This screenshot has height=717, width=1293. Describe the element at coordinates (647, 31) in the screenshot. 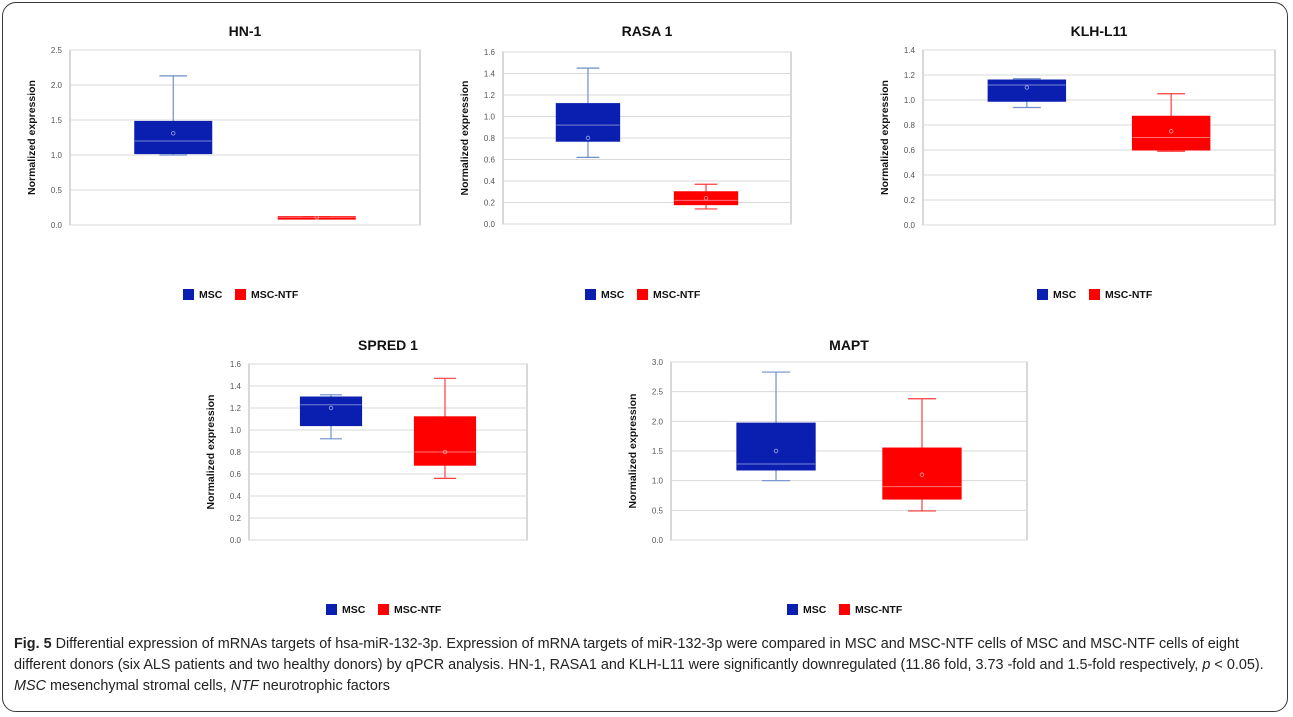

I see `chart-title: RASA 1` at that location.